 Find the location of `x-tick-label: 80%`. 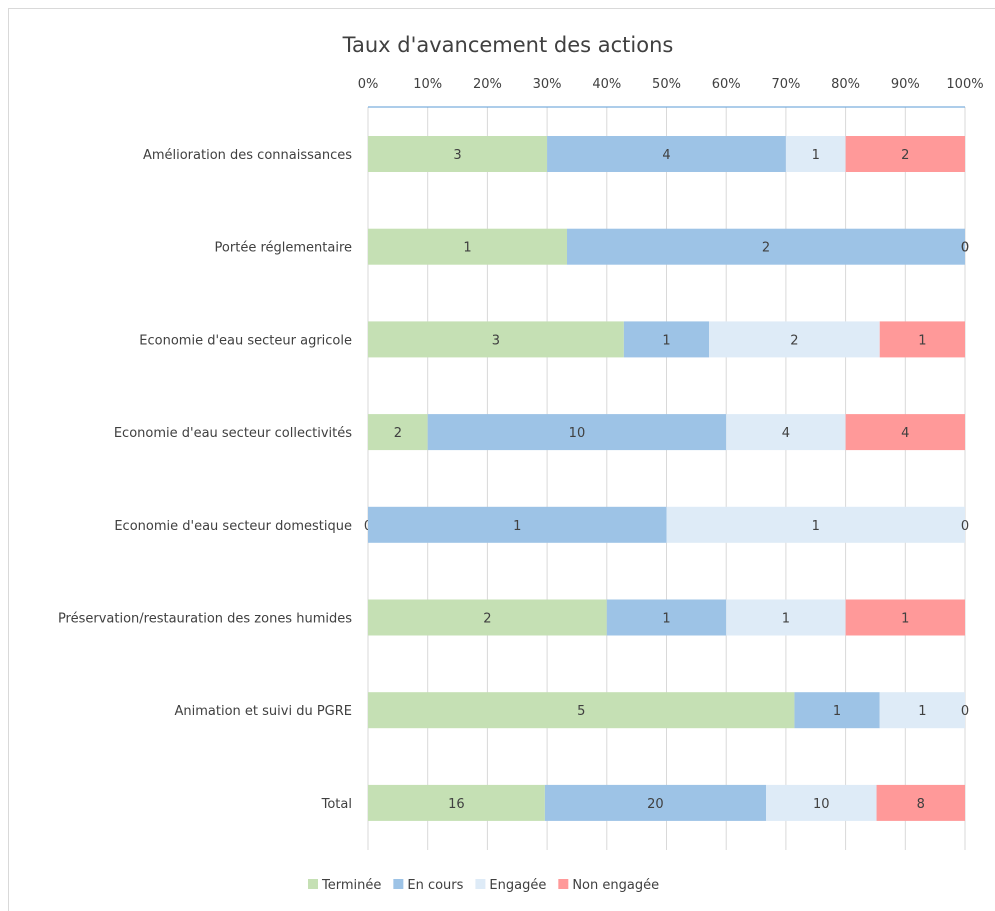

x-tick-label: 80% is located at coordinates (845, 84).